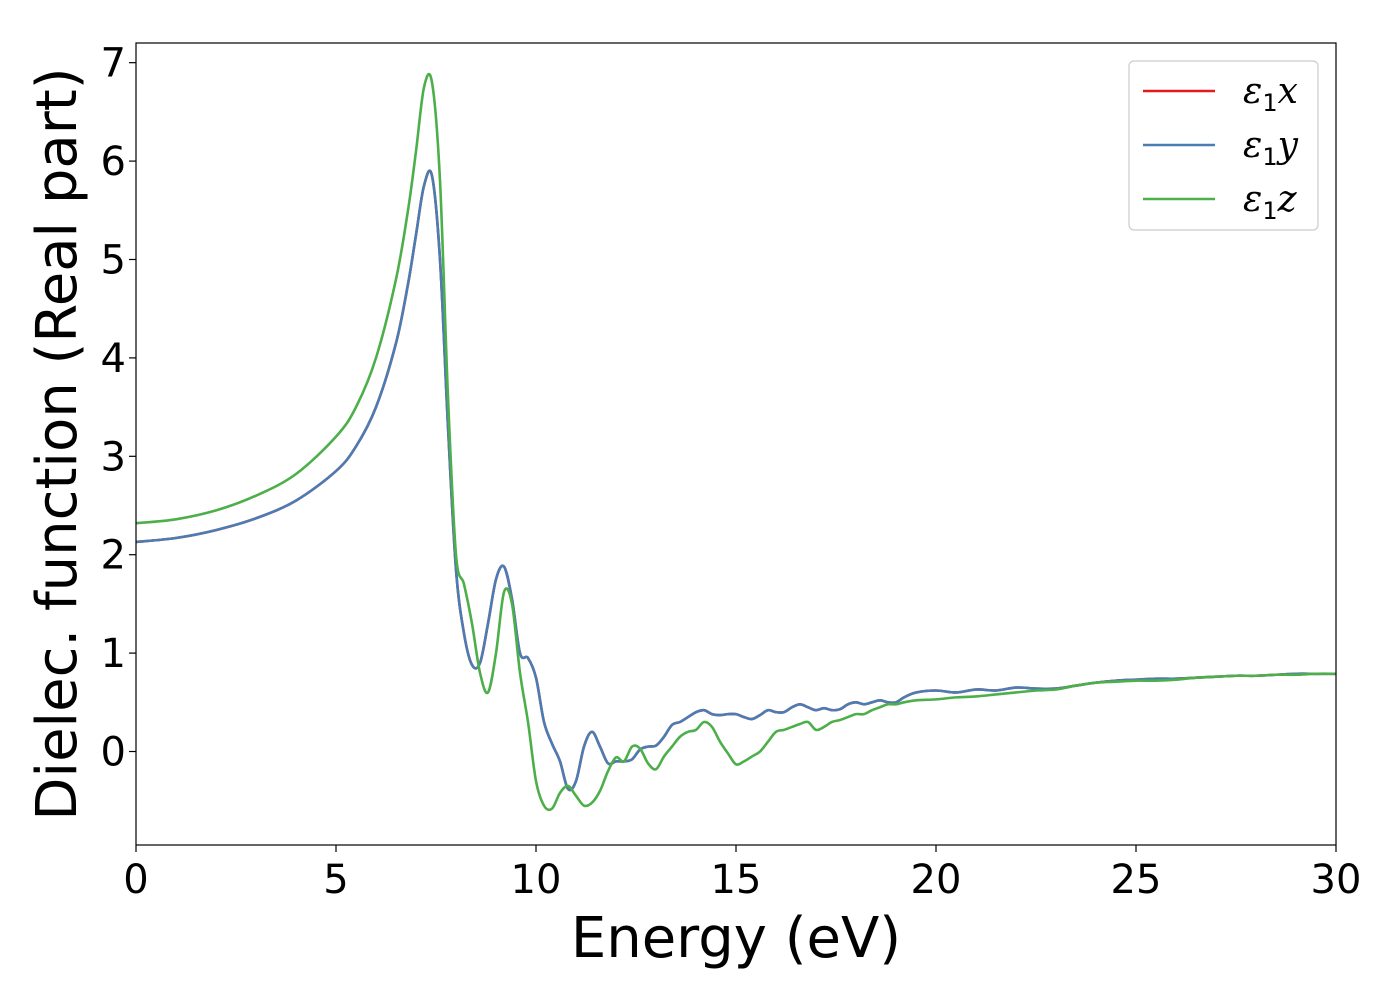  I want to click on x-tick-label: 15, so click(736, 880).